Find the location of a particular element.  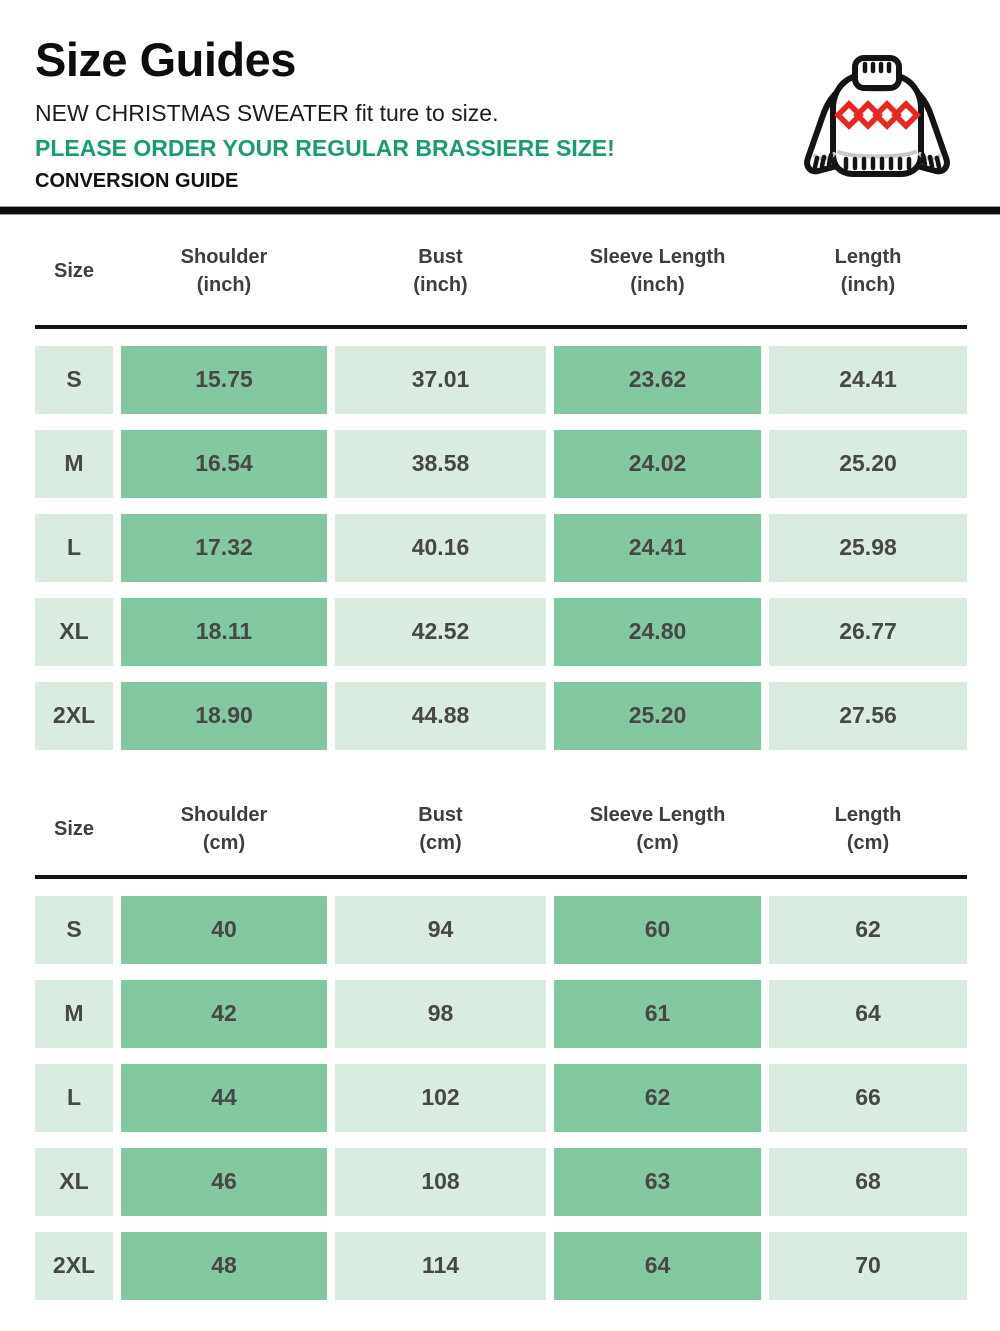

value-cell: 15.75 is located at coordinates (224, 379).